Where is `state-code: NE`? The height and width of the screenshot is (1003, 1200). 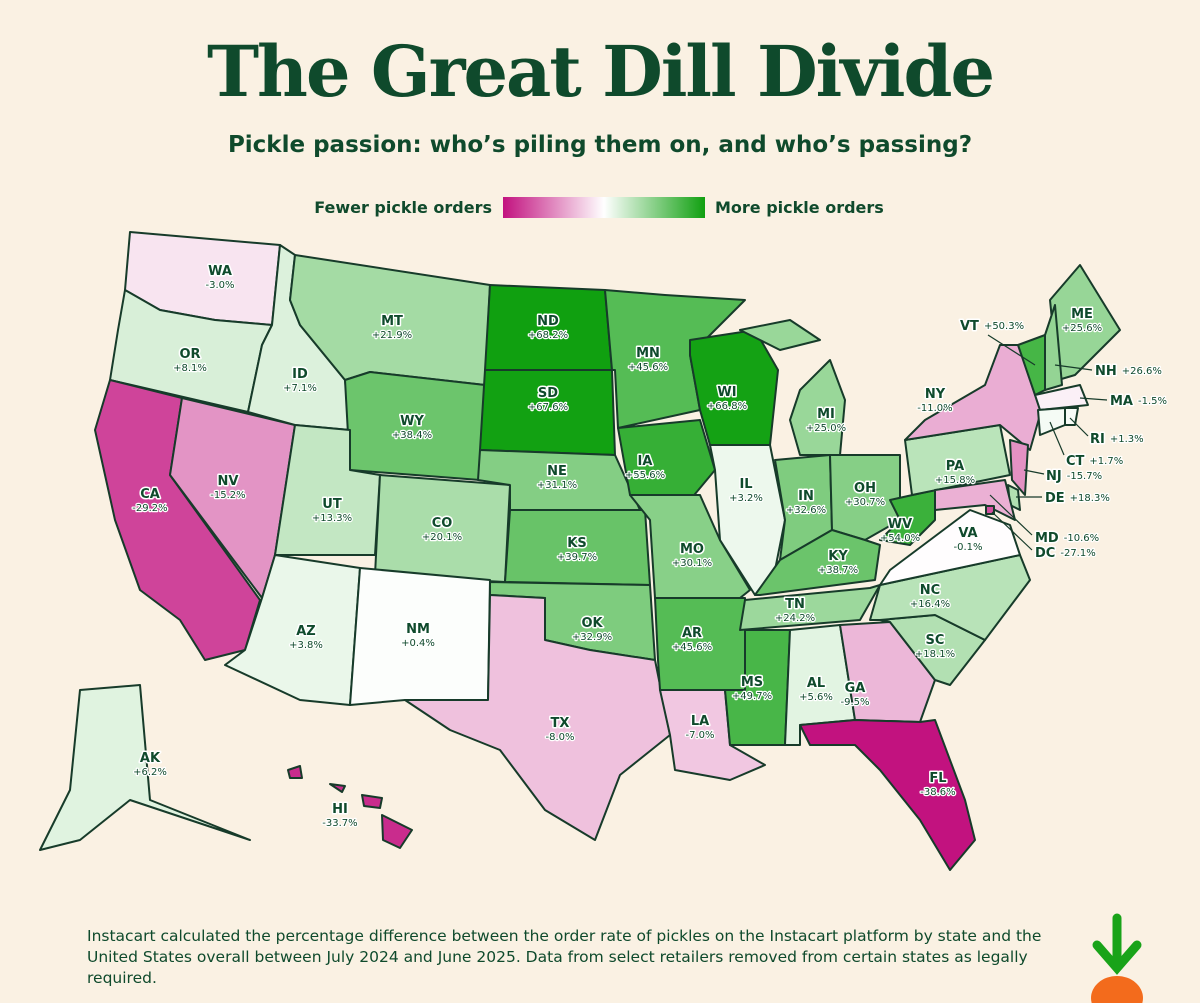
state-code: NE is located at coordinates (557, 471).